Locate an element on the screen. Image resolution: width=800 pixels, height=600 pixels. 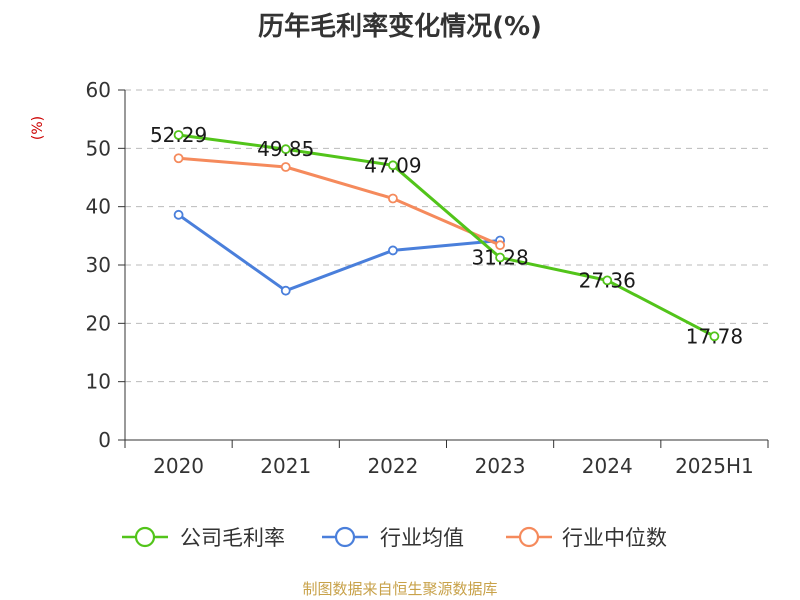
legend-label: 行业中位数 is located at coordinates (614, 538).